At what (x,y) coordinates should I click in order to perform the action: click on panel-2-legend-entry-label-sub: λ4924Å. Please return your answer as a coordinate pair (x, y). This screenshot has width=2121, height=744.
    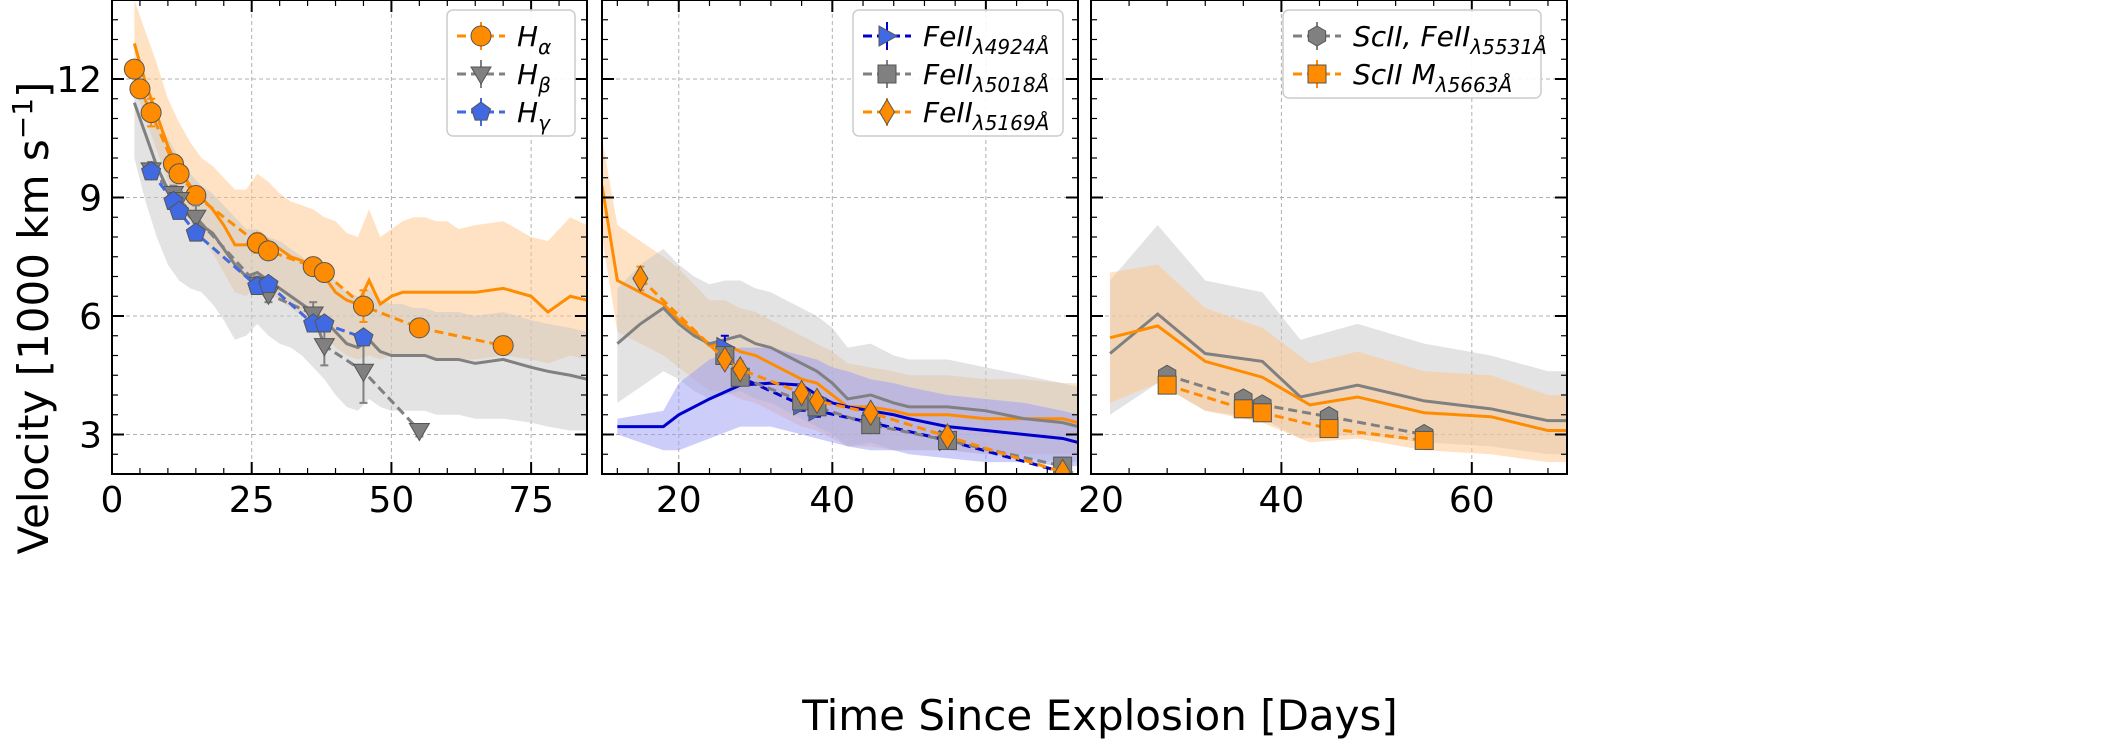
    Looking at the image, I should click on (1010, 47).